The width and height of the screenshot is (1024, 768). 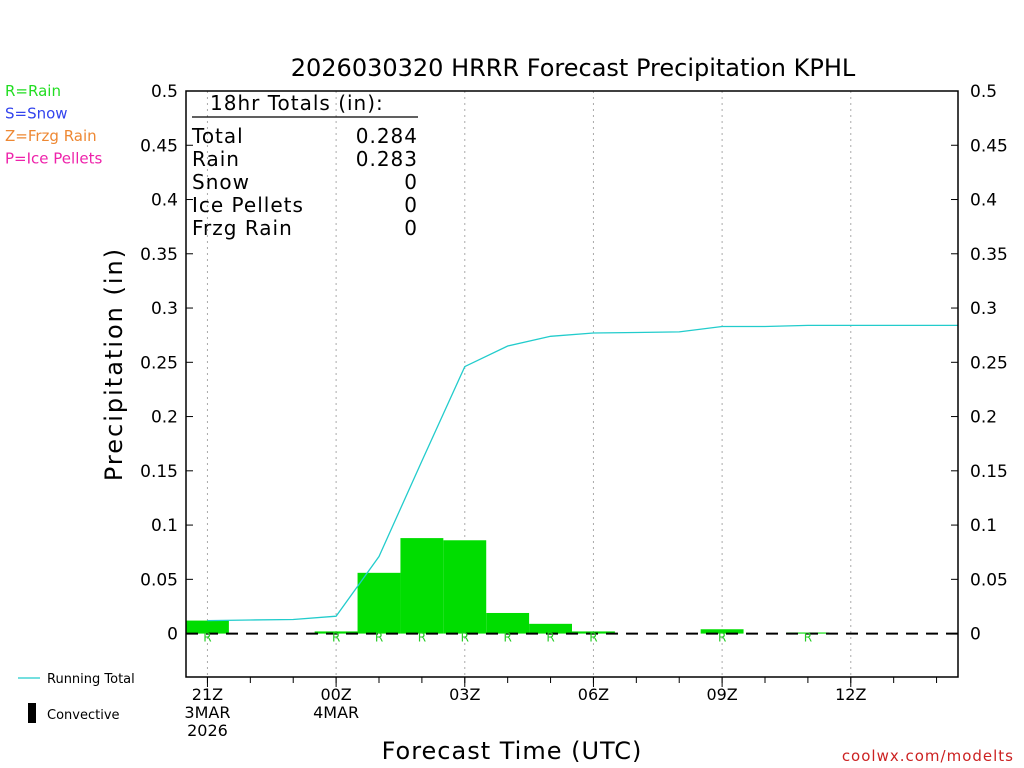 I want to click on precip-type-legend-item: P=Ice Pellets, so click(x=53, y=159).